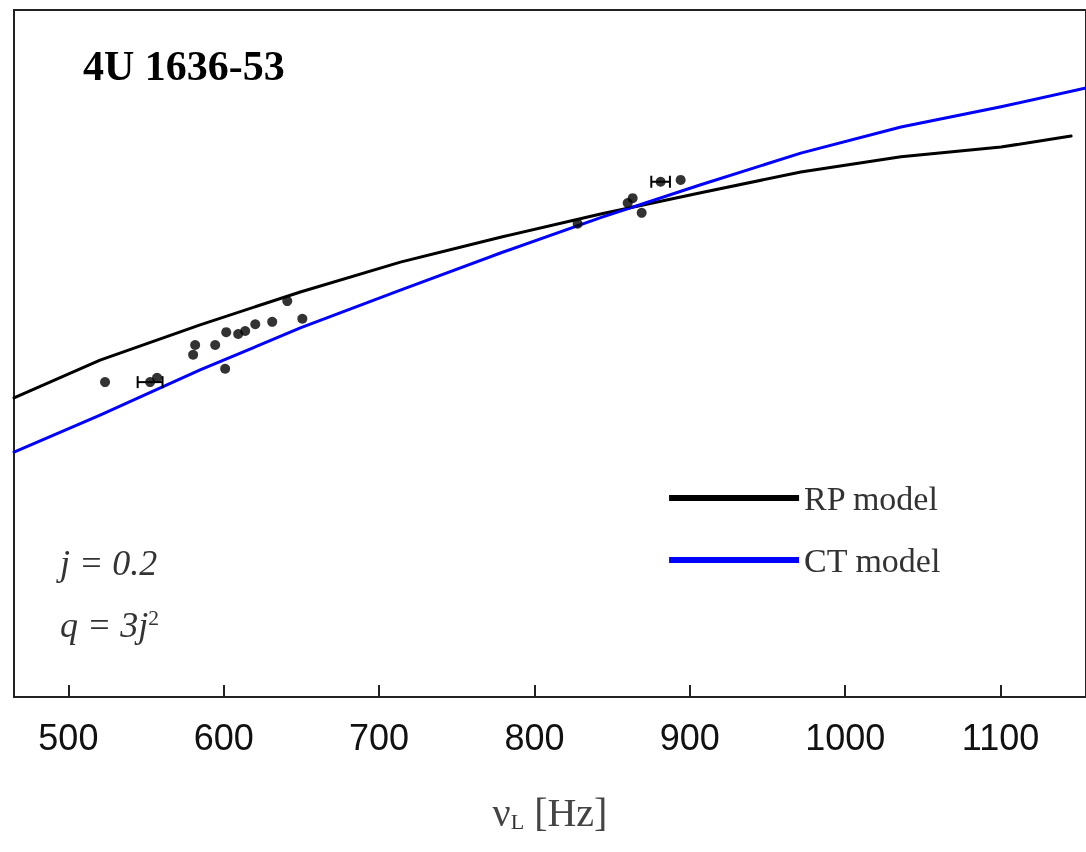 The height and width of the screenshot is (852, 1086). Describe the element at coordinates (534, 737) in the screenshot. I see `x-tick-label: 800` at that location.